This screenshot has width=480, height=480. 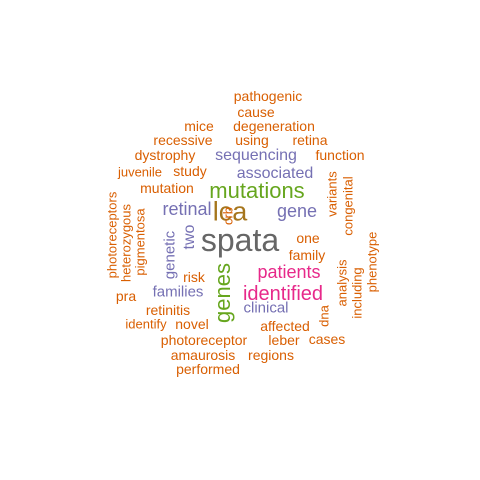 I want to click on word-retinal: retinal, so click(x=187, y=209).